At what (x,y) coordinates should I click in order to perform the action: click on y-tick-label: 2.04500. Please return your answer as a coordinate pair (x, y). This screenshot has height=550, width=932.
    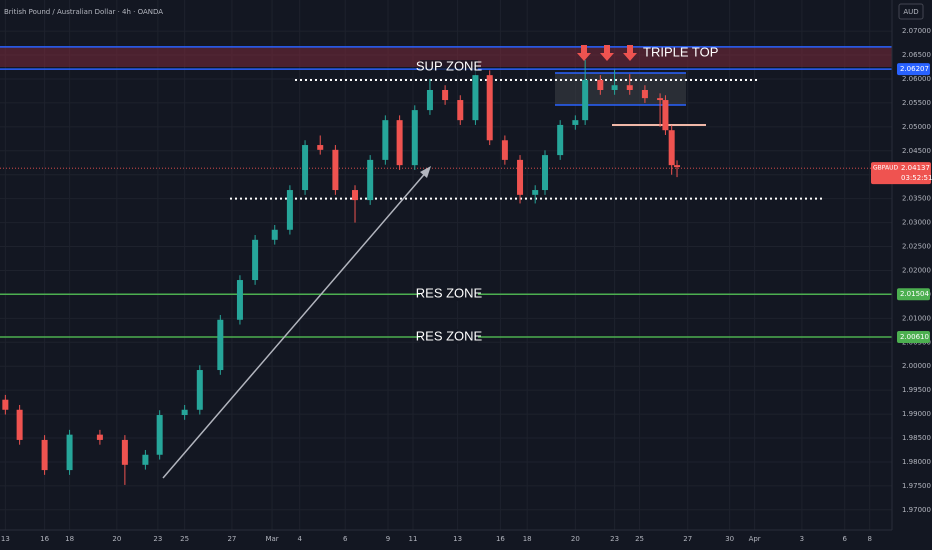
    Looking at the image, I should click on (916, 151).